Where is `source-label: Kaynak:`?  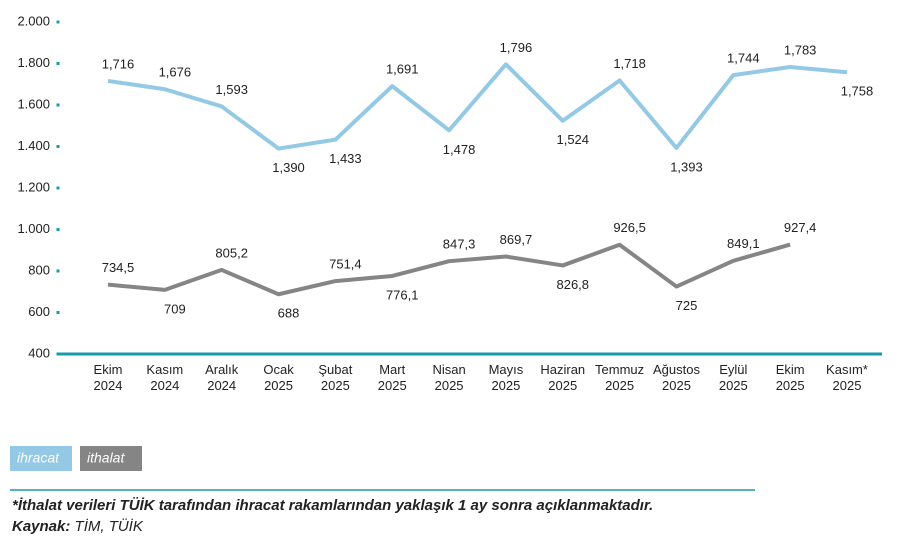 source-label: Kaynak: is located at coordinates (41, 526).